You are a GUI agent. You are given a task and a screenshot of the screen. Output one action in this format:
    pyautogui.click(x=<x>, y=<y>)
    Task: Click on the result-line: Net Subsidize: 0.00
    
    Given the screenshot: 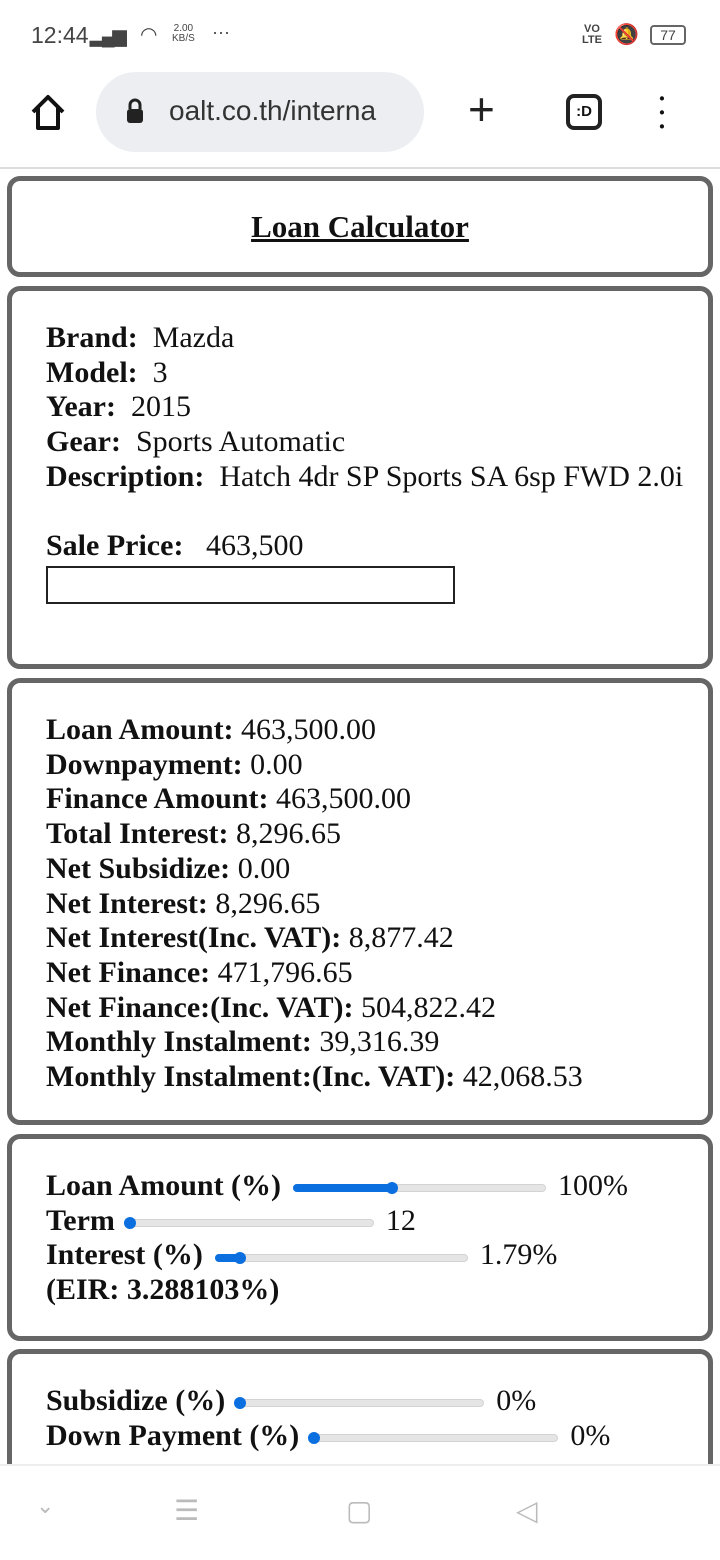 What is the action you would take?
    pyautogui.click(x=367, y=869)
    